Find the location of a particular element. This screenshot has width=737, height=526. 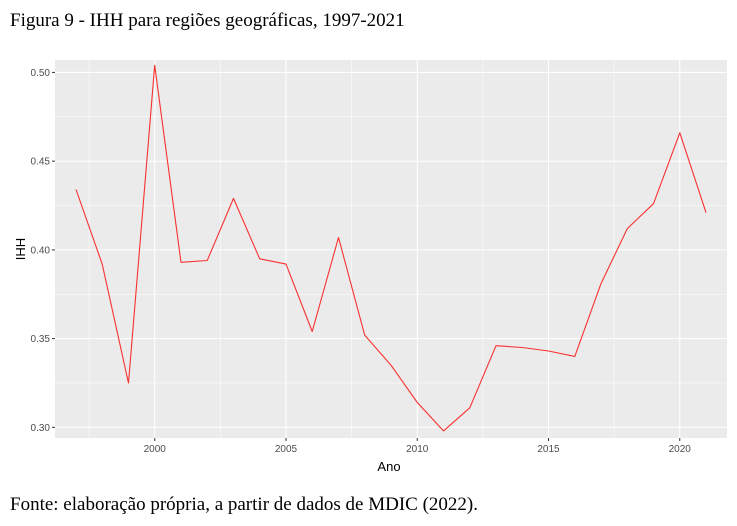

y-axis-ticks: 0.30 0.35 0.40 0.45 0.50 is located at coordinates (43, 251).